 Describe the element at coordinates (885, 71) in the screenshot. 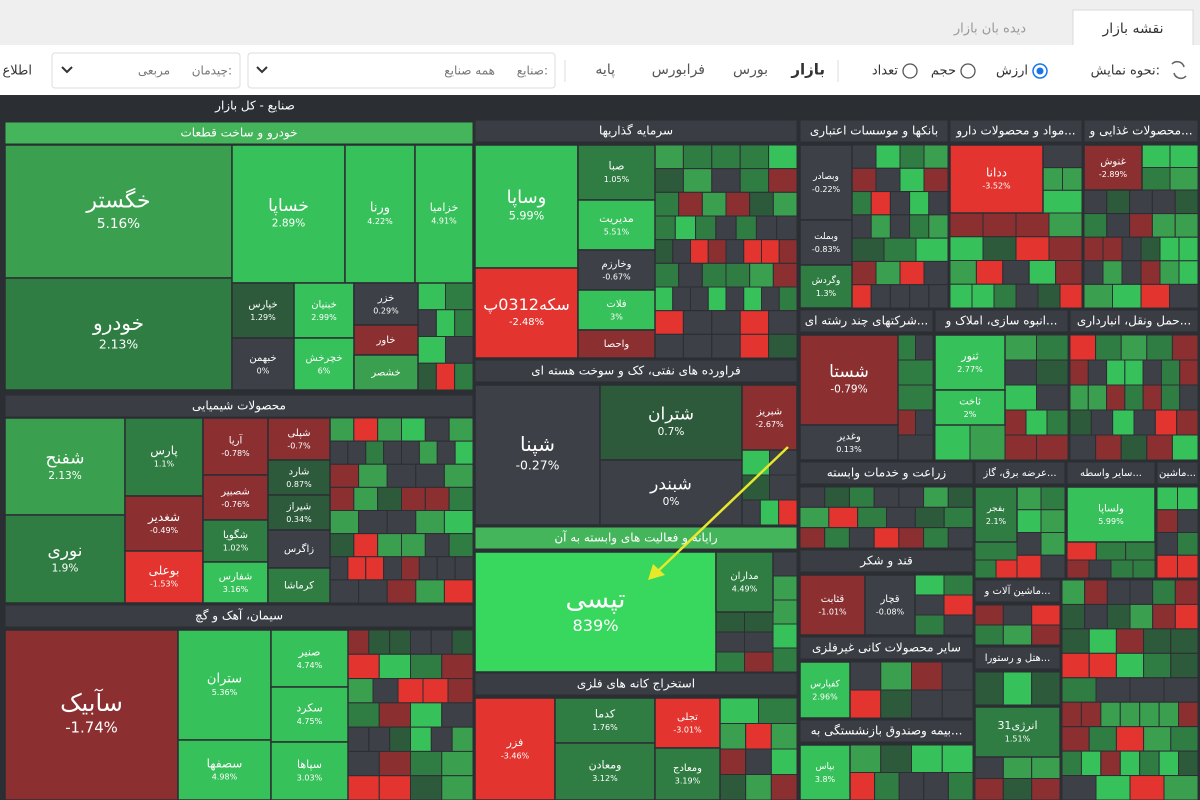

I see `radio-label: تعداد` at that location.